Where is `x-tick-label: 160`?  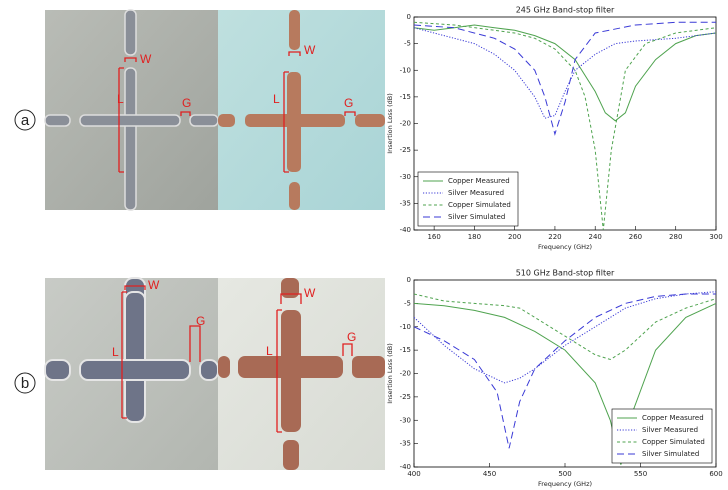
x-tick-label: 160 is located at coordinates (433, 237).